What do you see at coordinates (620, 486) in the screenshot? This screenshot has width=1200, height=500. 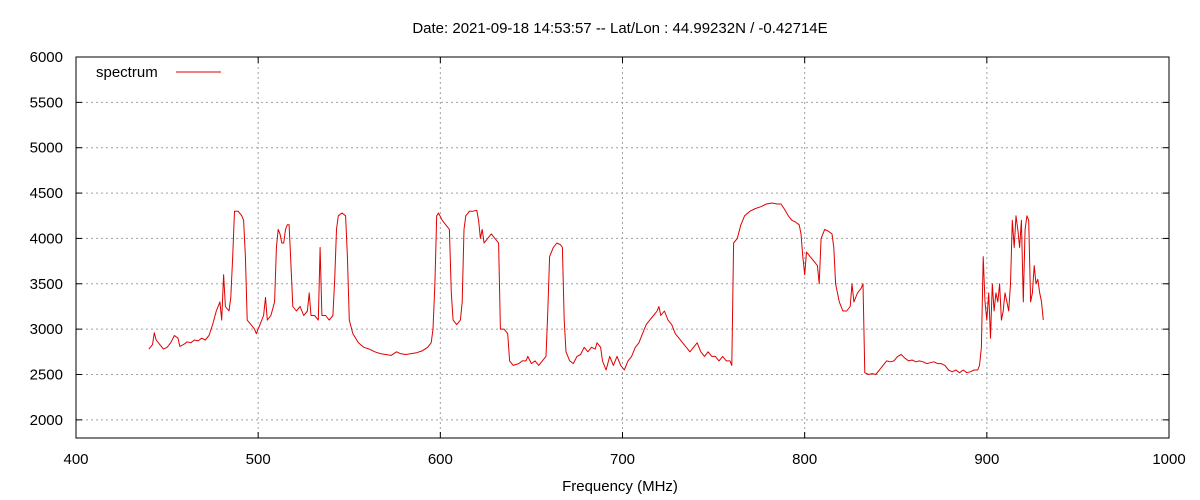 I see `x-axis-label: Frequency (MHz)` at bounding box center [620, 486].